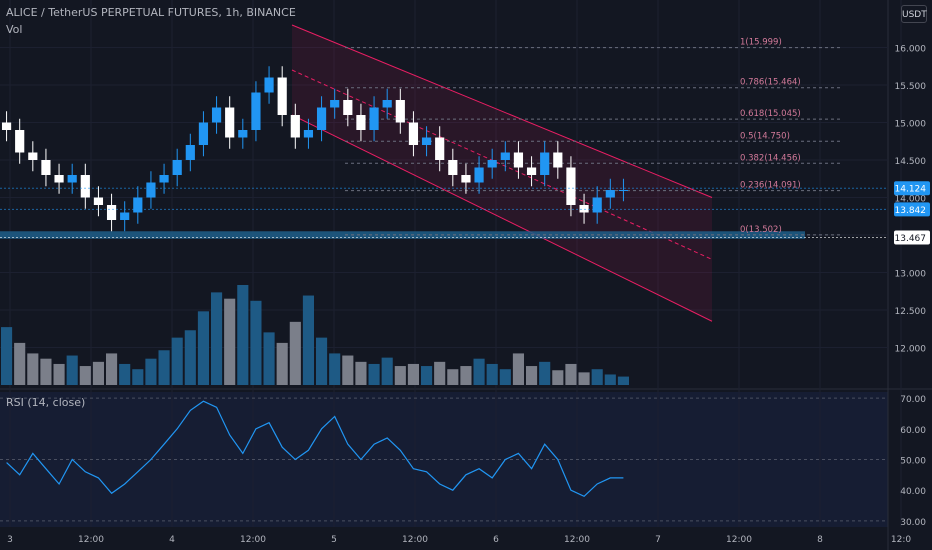 The height and width of the screenshot is (550, 932). I want to click on price-label: 14.124, so click(911, 190).